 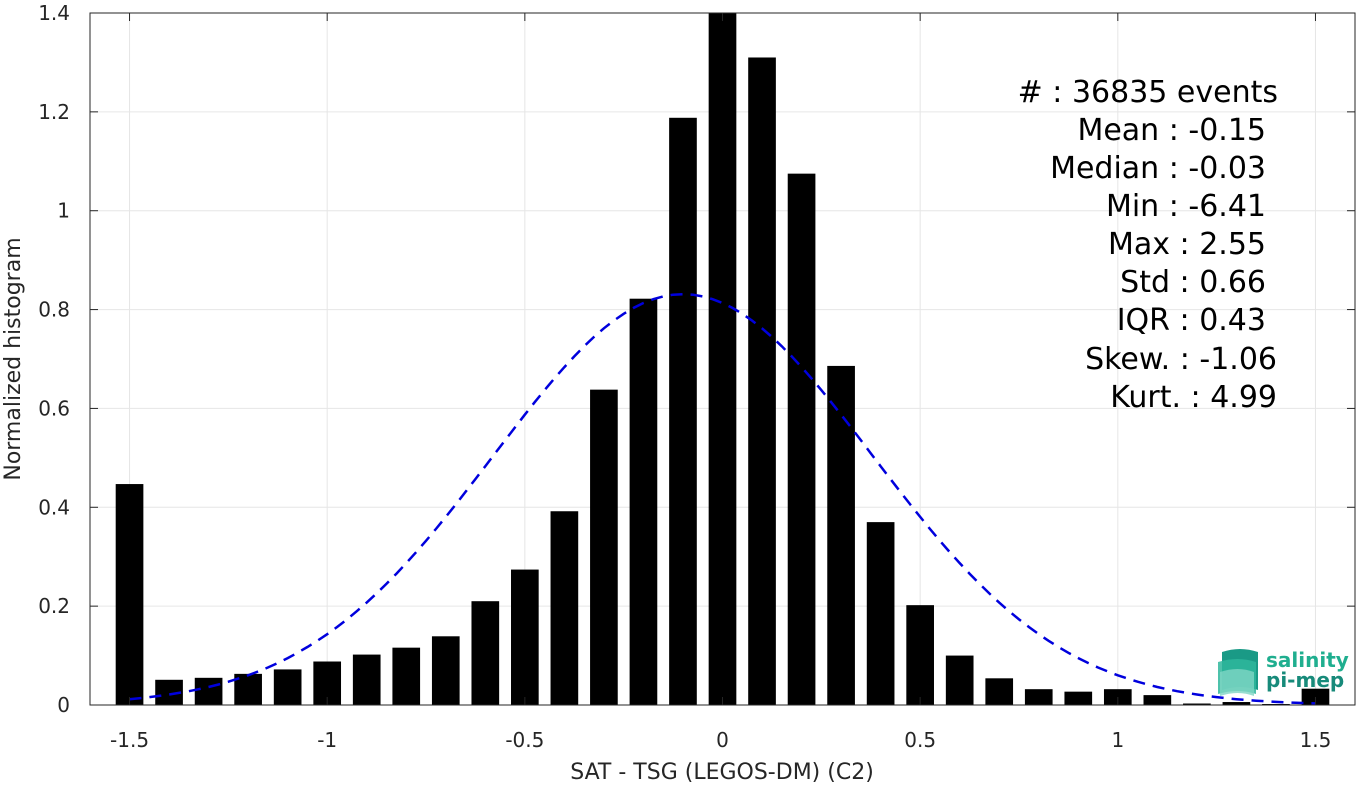 I want to click on stat-kurt: Kurt. : 4.99, so click(x=1193, y=397).